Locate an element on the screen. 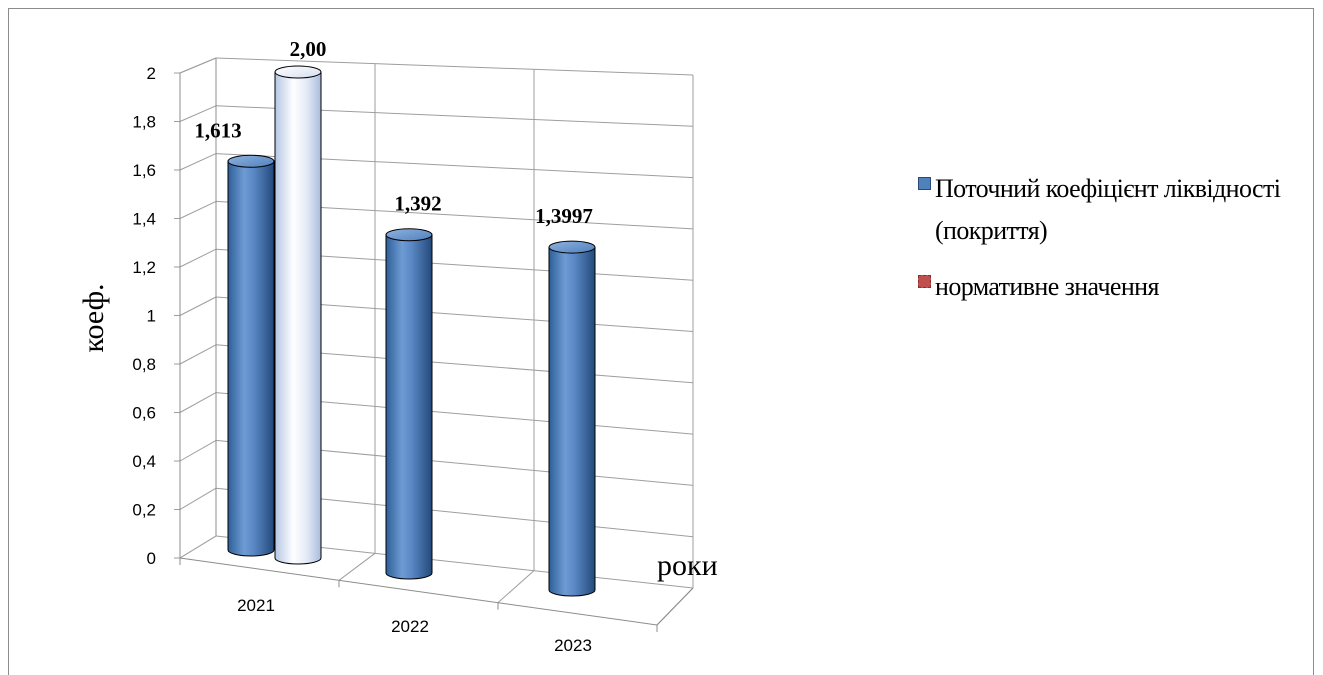 Image resolution: width=1323 pixels, height=675 pixels. legend-swatch-red is located at coordinates (924, 281).